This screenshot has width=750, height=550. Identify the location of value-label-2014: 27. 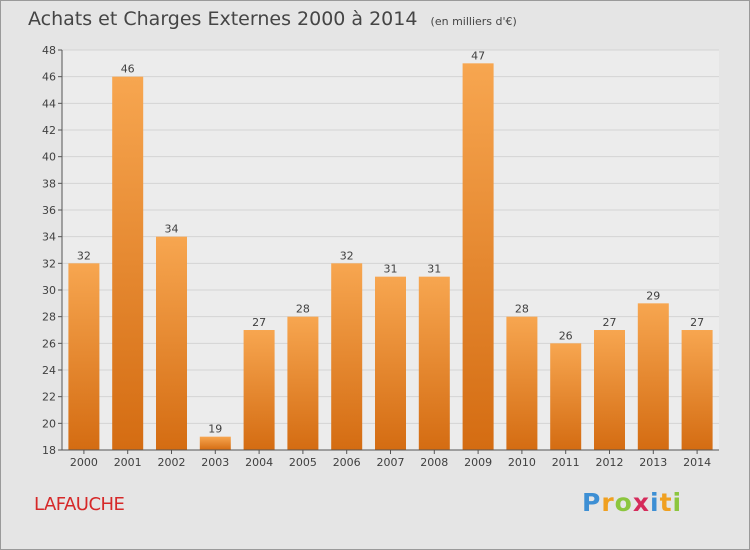
(697, 322).